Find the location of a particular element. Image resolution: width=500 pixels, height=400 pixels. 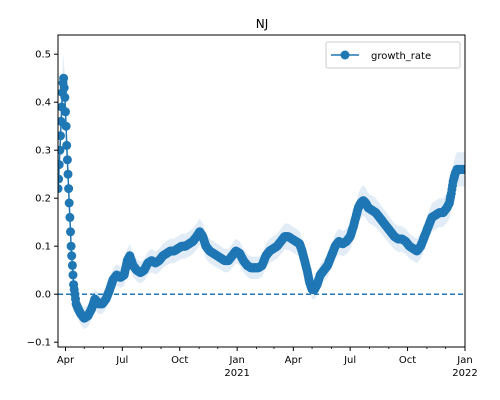

legend-box is located at coordinates (393, 55).